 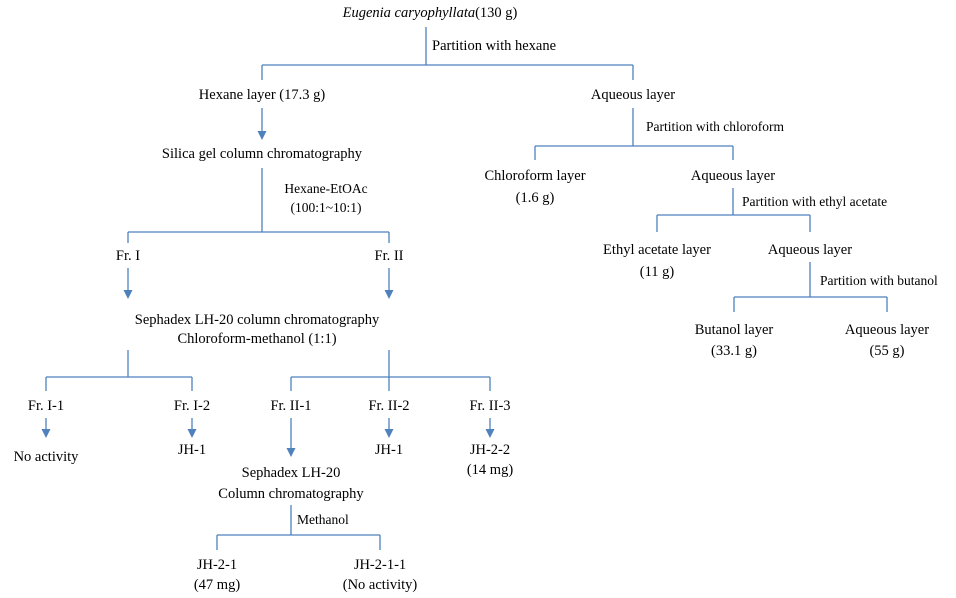 I want to click on node-fr2-3: Fr. II-3, so click(x=490, y=406).